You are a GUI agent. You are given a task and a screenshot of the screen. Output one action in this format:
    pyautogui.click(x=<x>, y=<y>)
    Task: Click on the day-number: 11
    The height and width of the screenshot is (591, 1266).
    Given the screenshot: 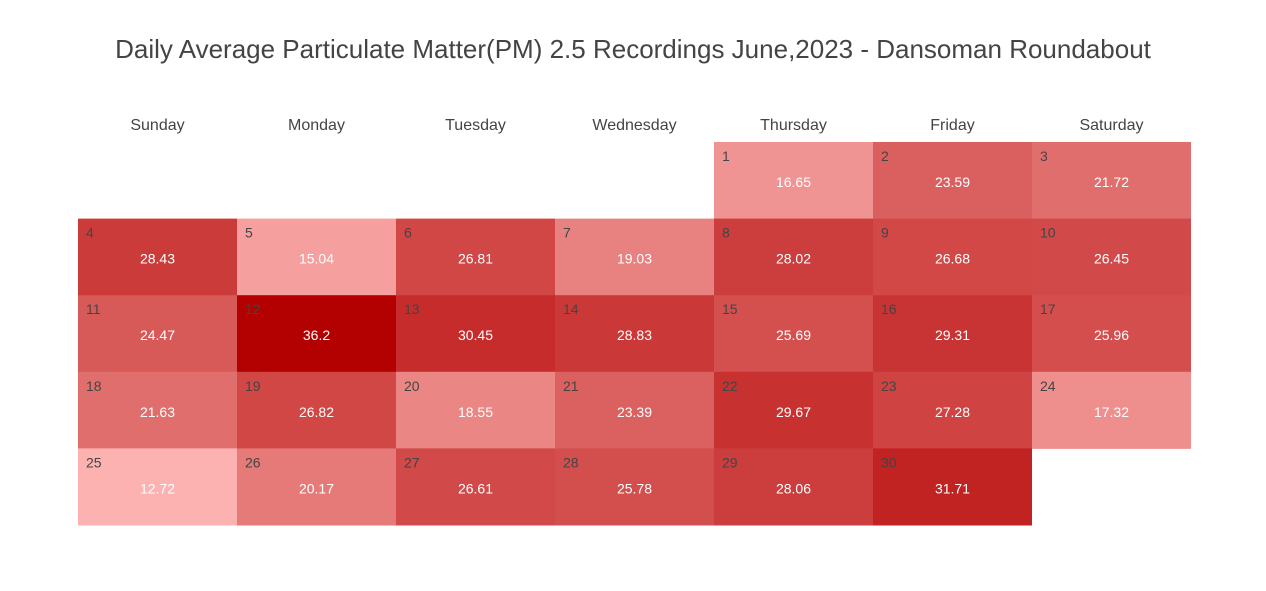 What is the action you would take?
    pyautogui.click(x=93, y=309)
    